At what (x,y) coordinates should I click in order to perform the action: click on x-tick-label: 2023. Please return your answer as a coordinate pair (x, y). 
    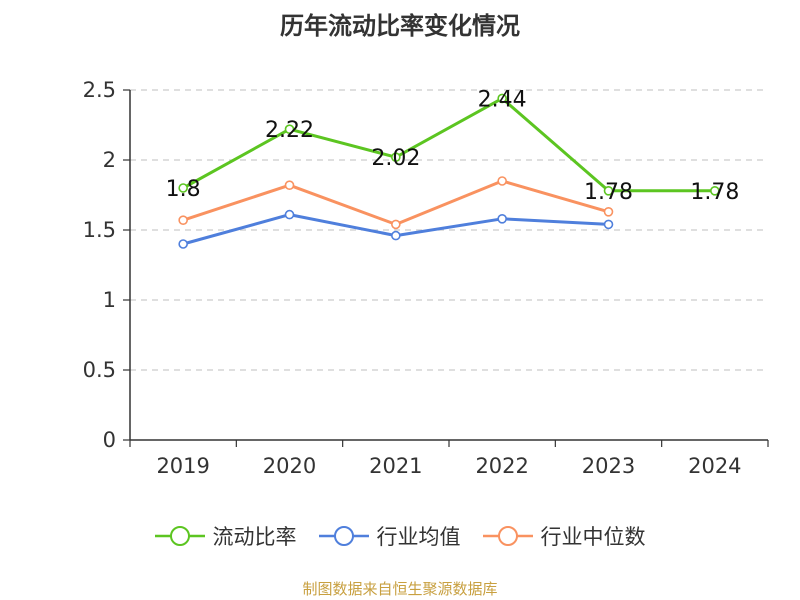
    Looking at the image, I should click on (608, 466).